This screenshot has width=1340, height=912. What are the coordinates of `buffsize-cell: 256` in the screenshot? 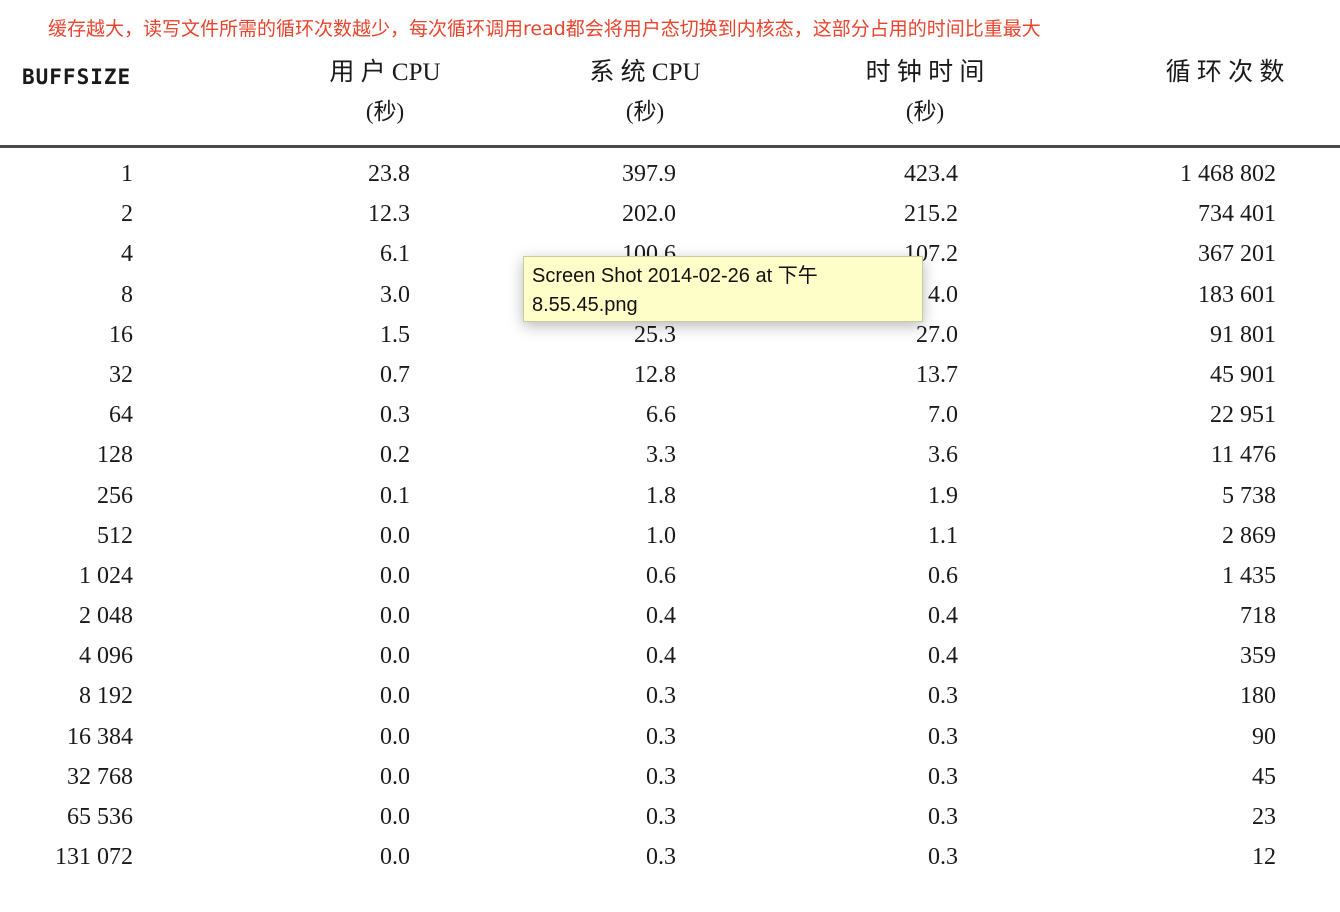 It's located at (115, 495).